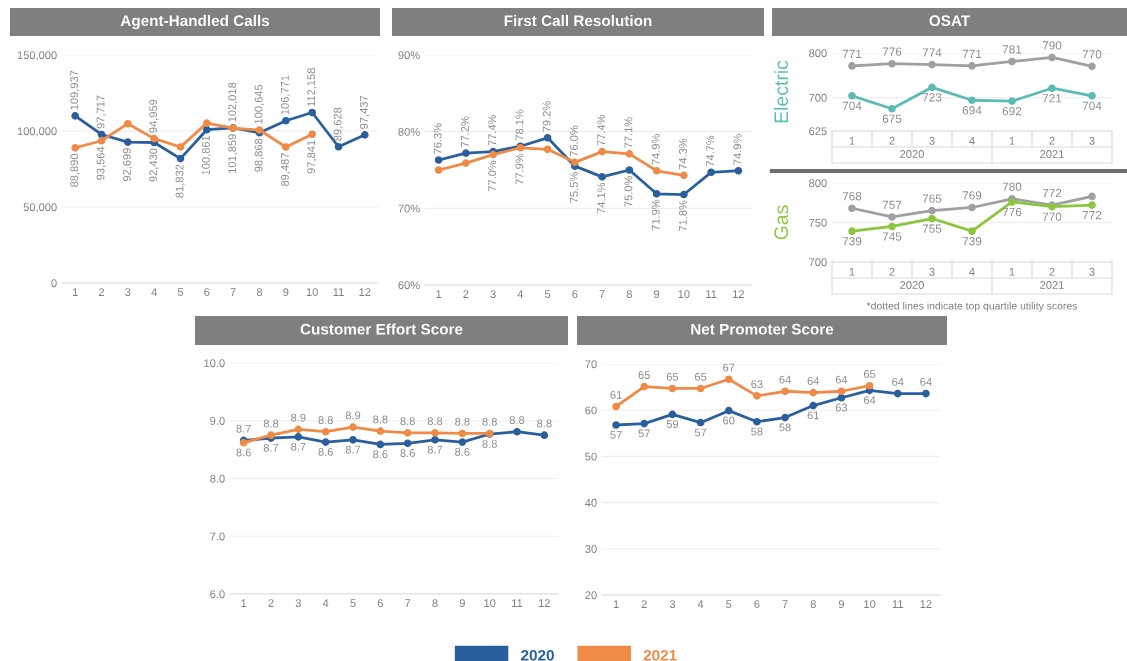 The image size is (1127, 661). Describe the element at coordinates (892, 236) in the screenshot. I see `data-label: 745` at that location.